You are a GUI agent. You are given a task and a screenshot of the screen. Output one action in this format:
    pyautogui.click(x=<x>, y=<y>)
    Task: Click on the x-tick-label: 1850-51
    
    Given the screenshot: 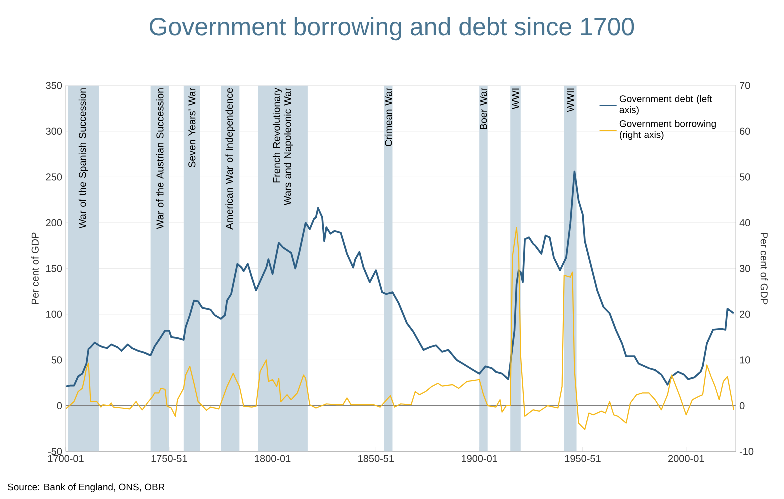 What is the action you would take?
    pyautogui.click(x=376, y=458)
    